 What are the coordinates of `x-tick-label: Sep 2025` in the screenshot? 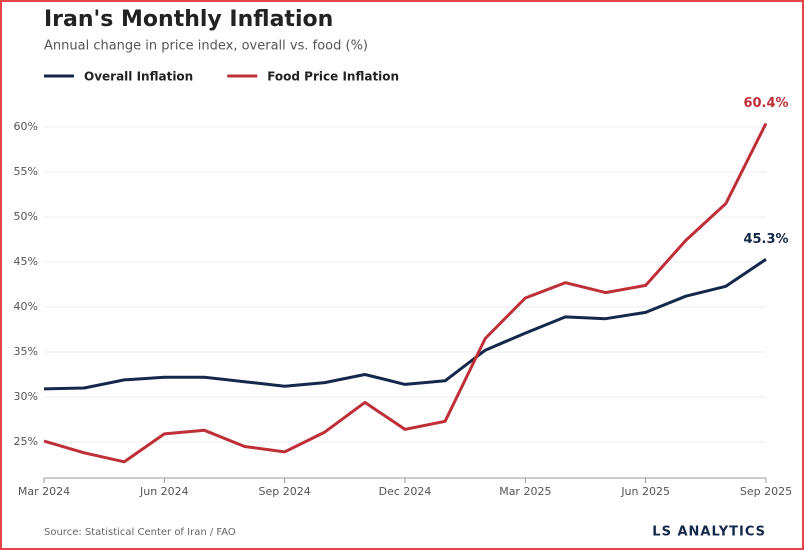 It's located at (766, 491).